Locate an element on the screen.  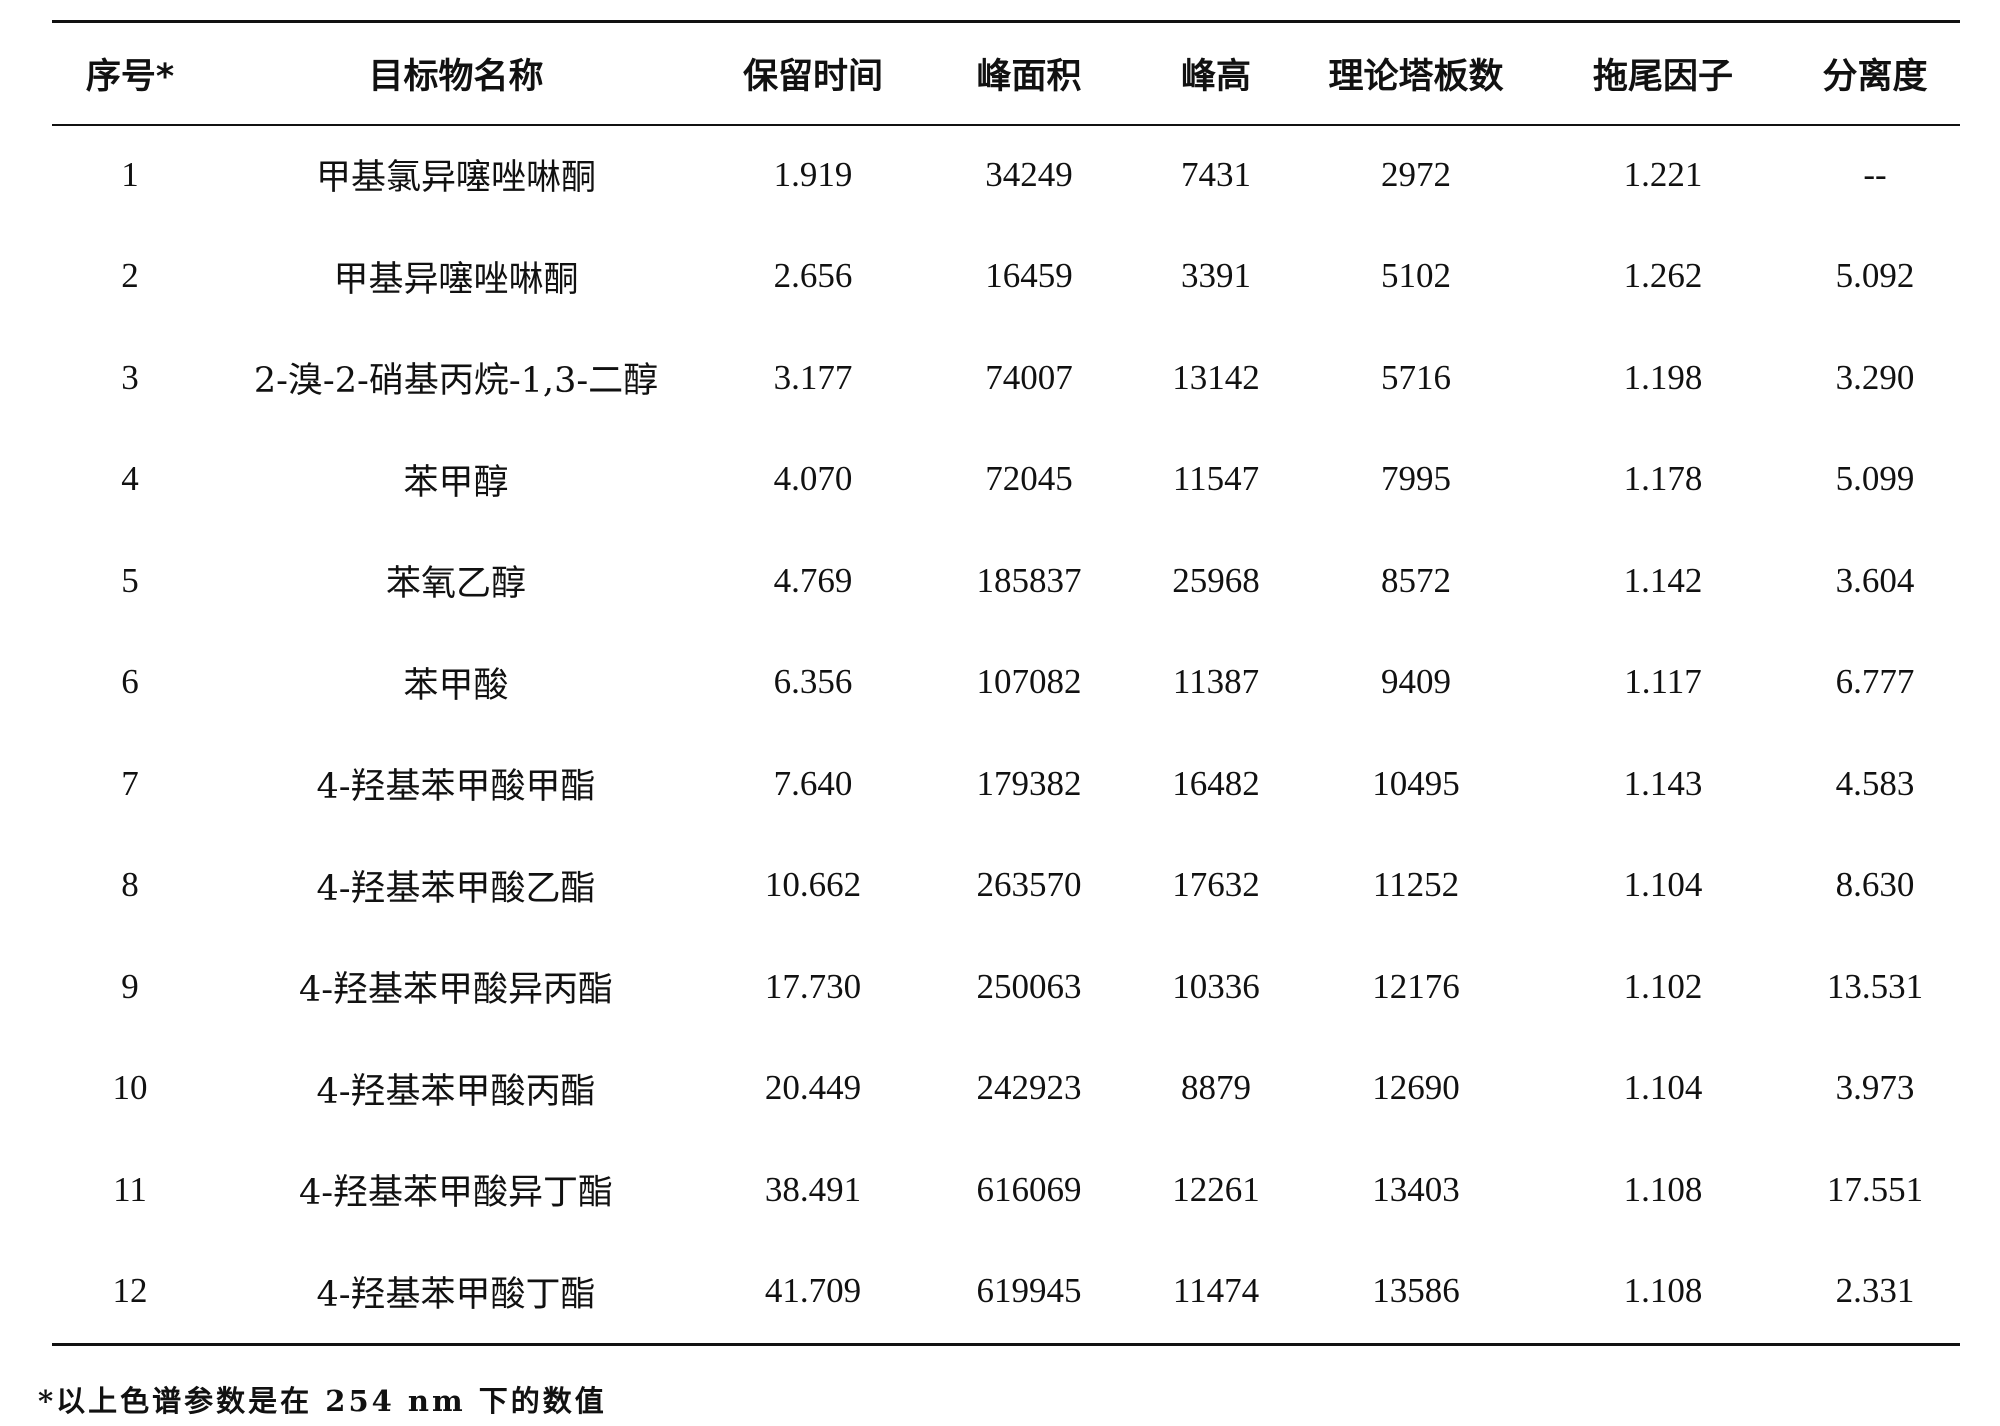
cell-index: 11 is located at coordinates (130, 1189).